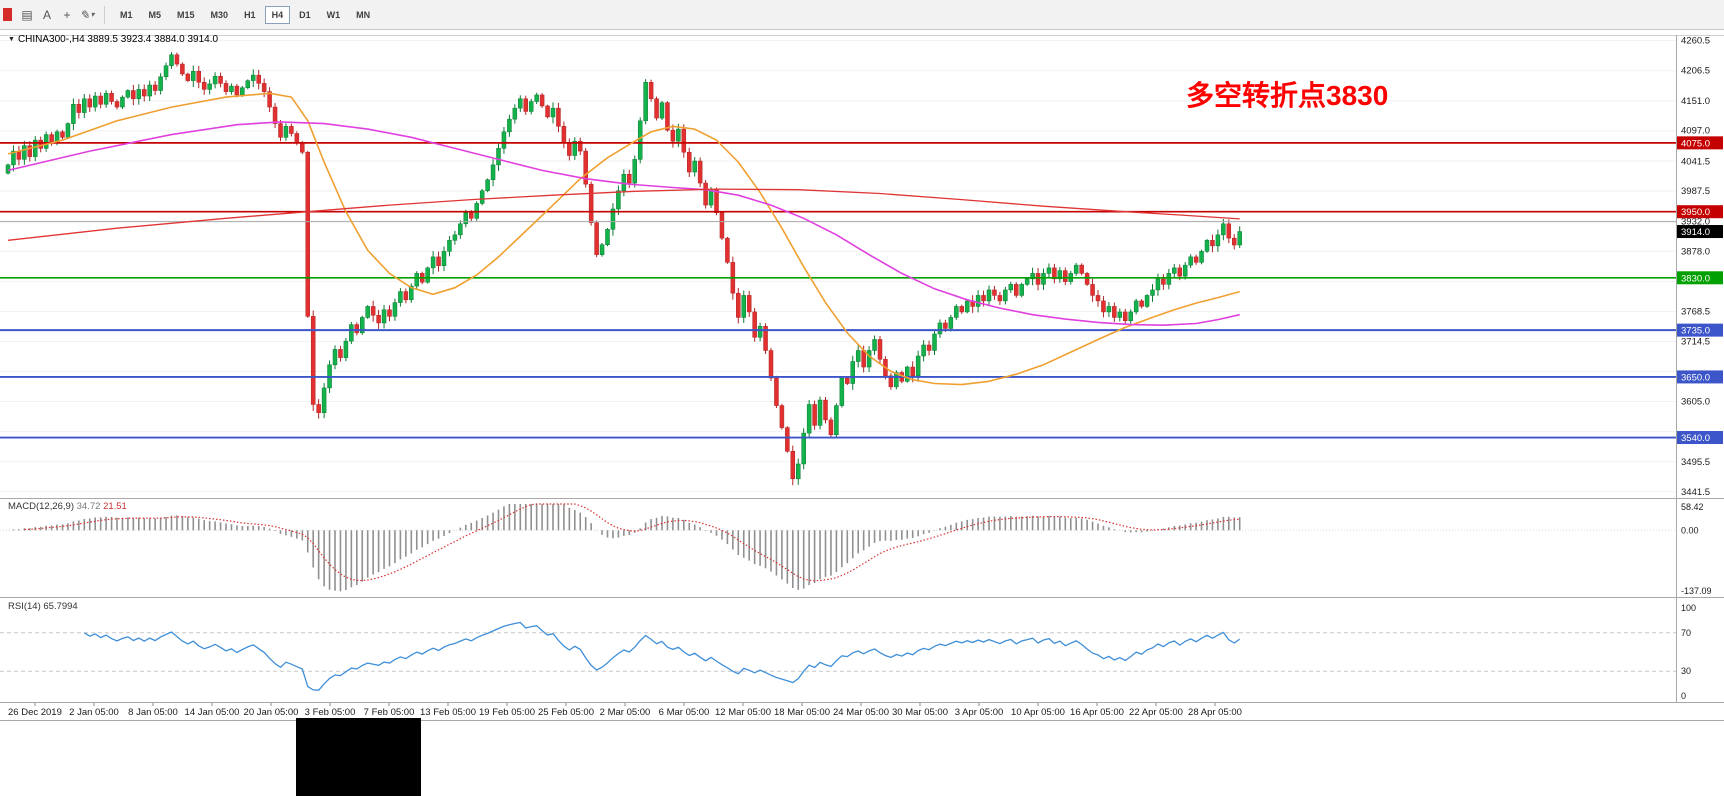 This screenshot has height=796, width=1724. Describe the element at coordinates (1695, 251) in the screenshot. I see `price-tick-label: 3878.0` at that location.